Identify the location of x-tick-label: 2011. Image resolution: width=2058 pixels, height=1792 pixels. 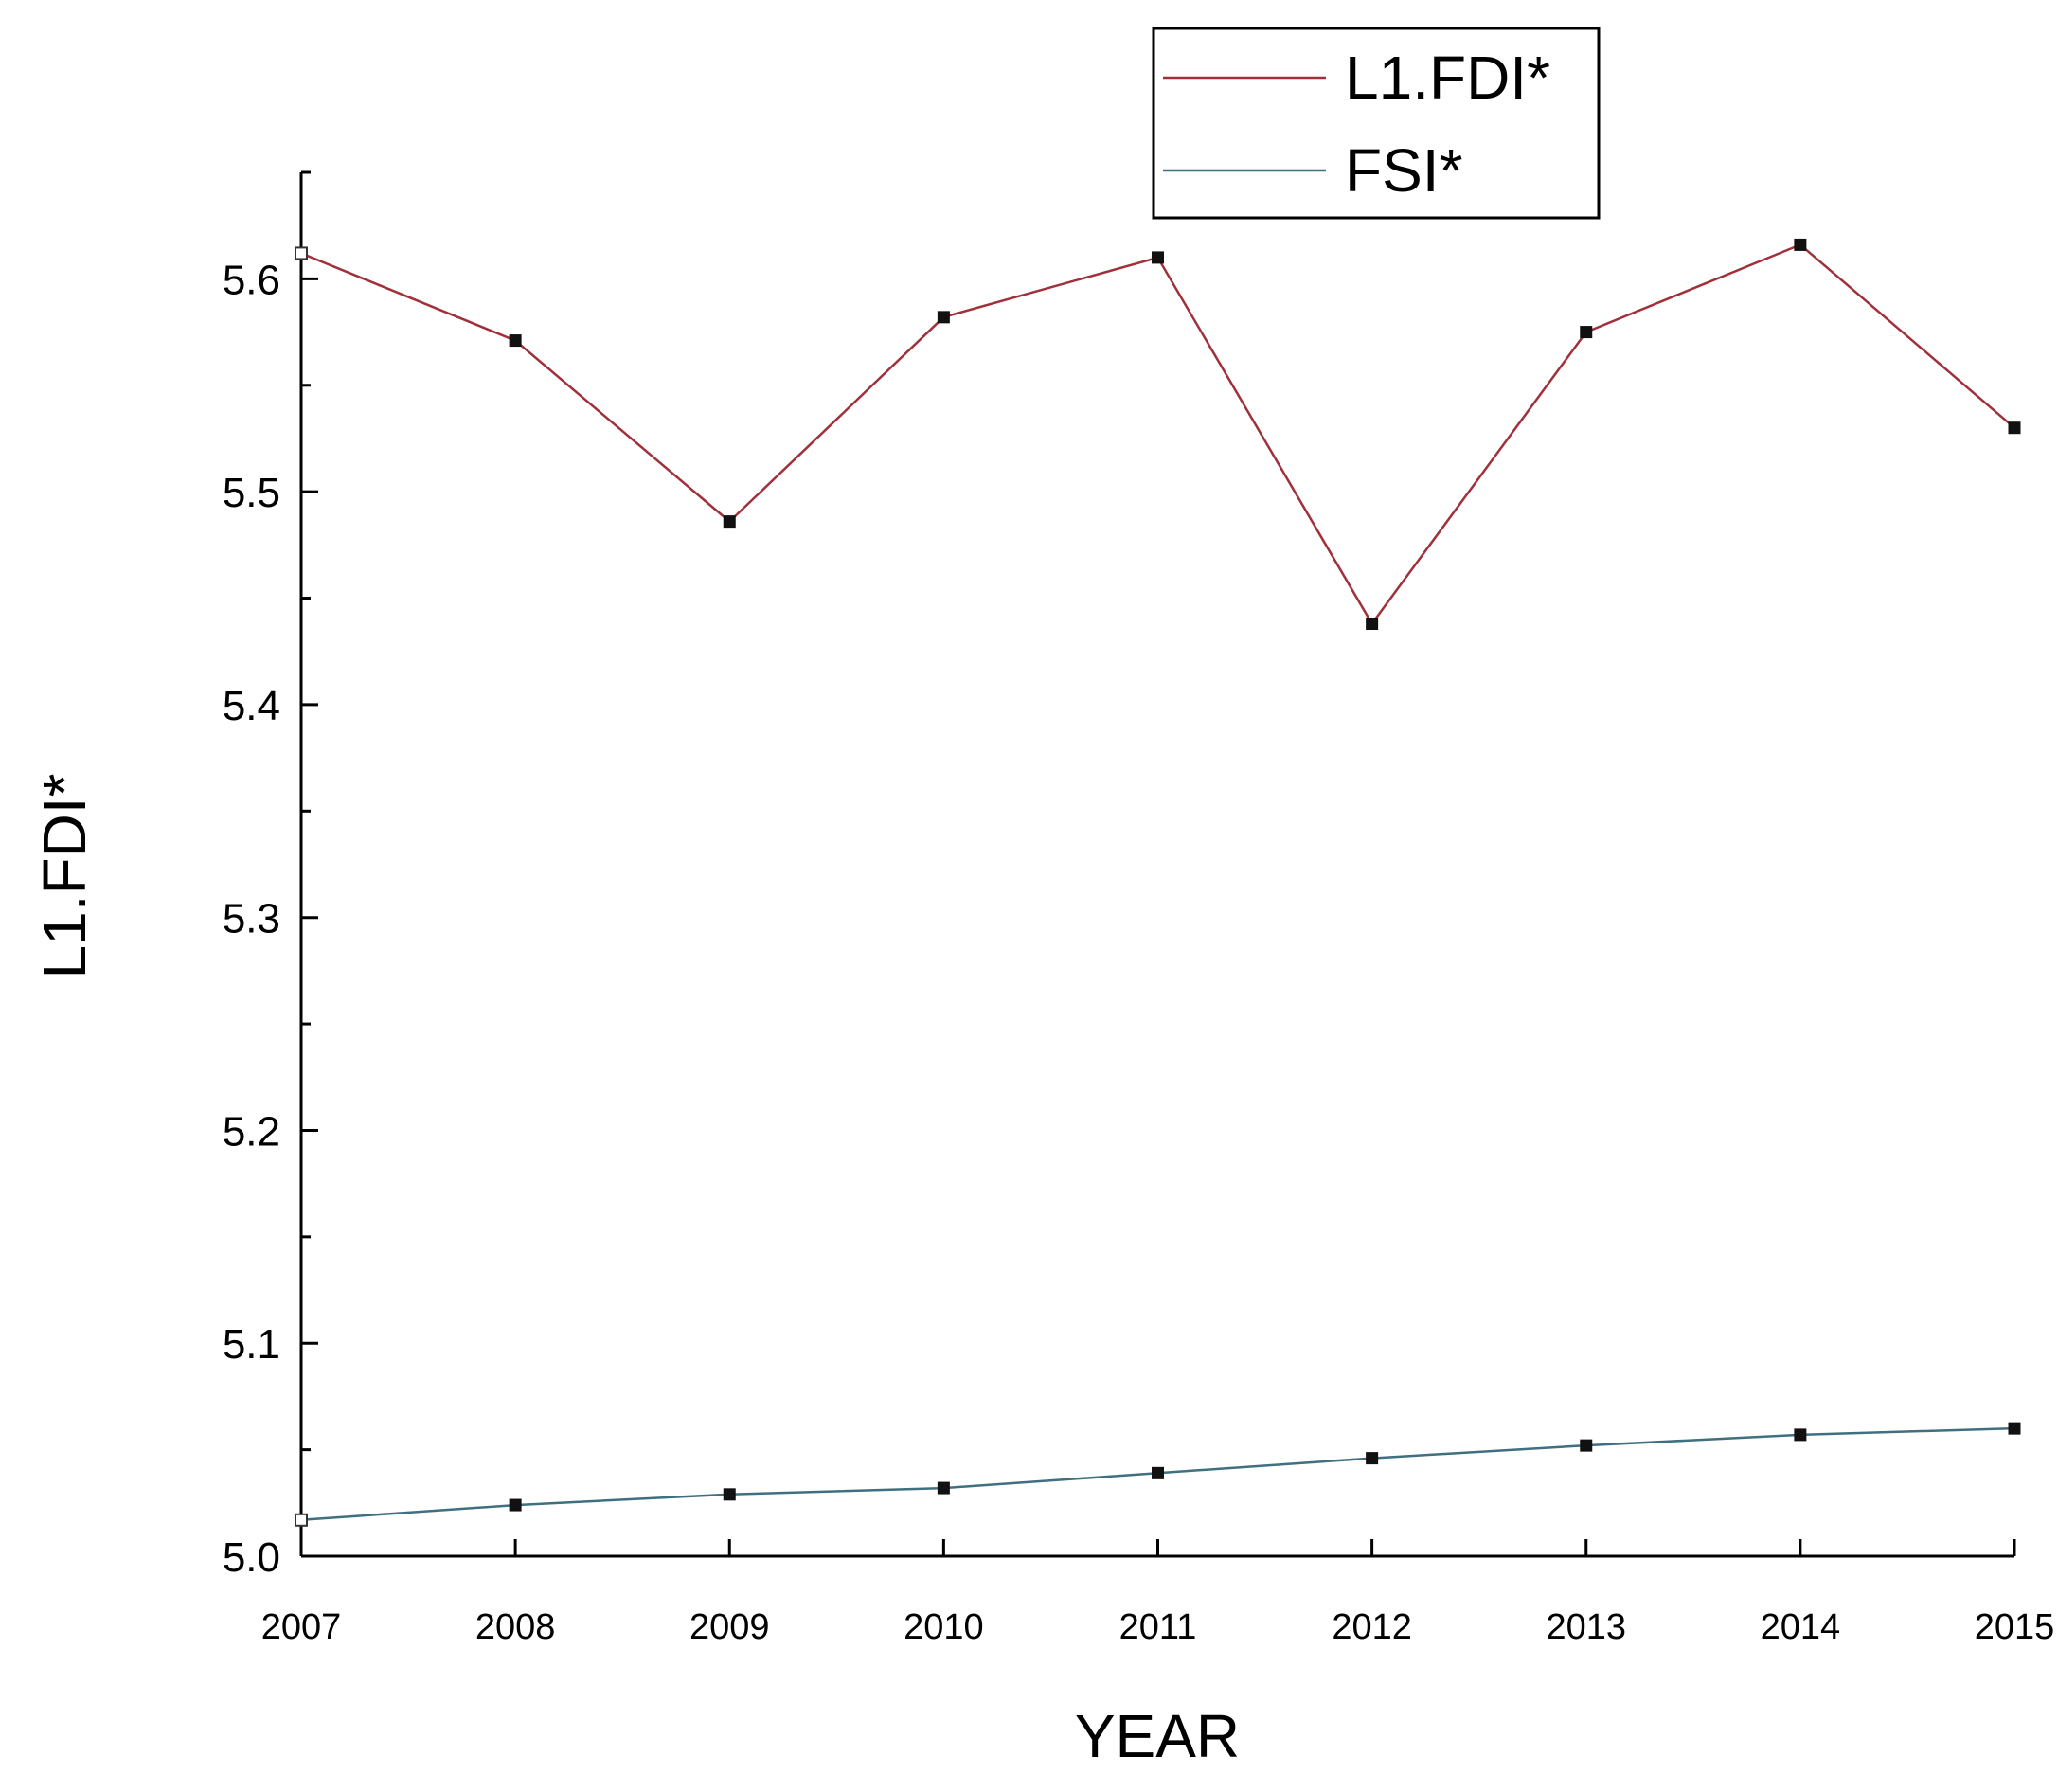
(1158, 1627).